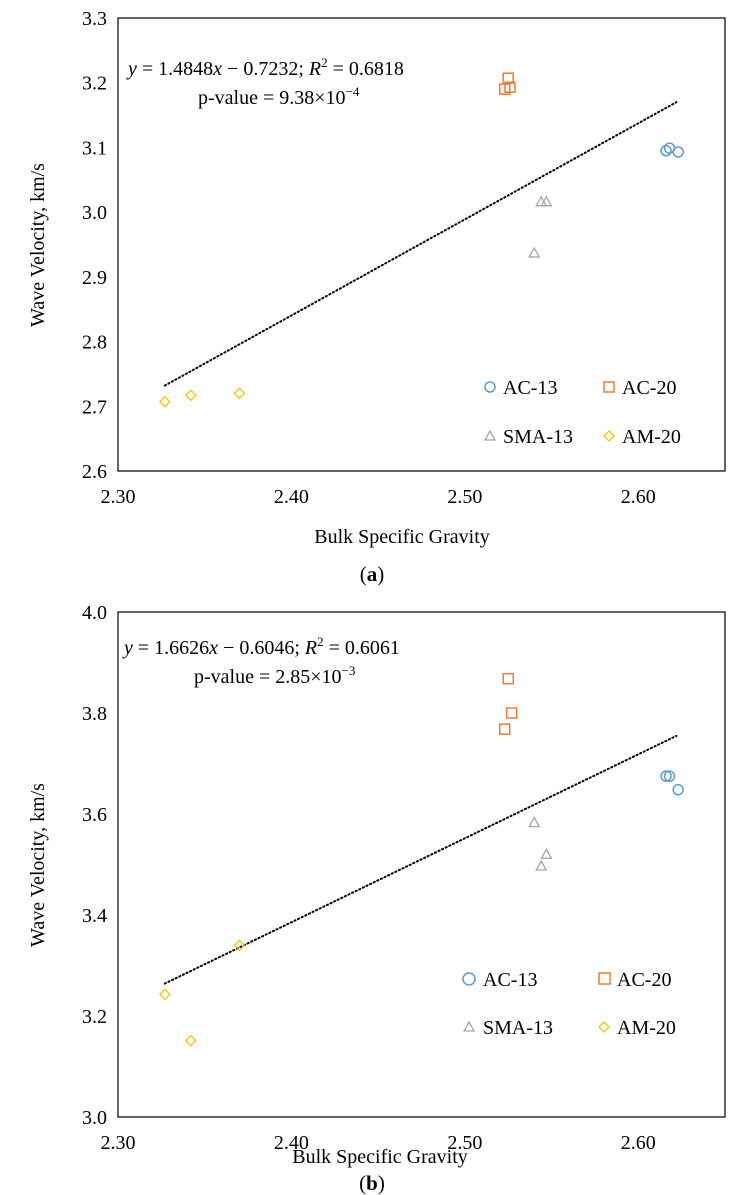 Image resolution: width=745 pixels, height=1195 pixels. Describe the element at coordinates (402, 537) in the screenshot. I see `x-axis-title-a: Bulk Specific Gravity` at that location.